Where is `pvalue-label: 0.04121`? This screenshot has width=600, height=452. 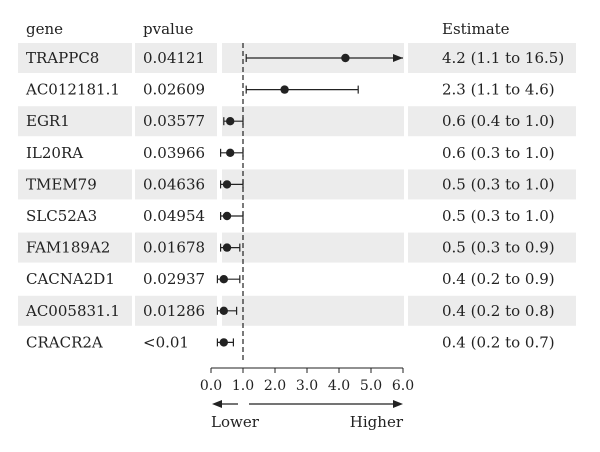 pvalue-label: 0.04121 is located at coordinates (174, 58).